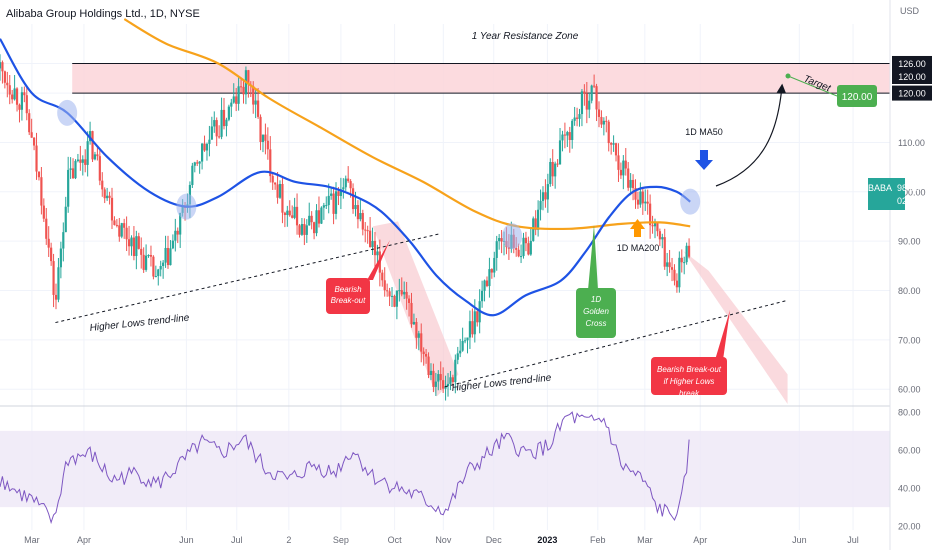 The height and width of the screenshot is (555, 932). What do you see at coordinates (909, 390) in the screenshot?
I see `price-axis-label: 60.00` at bounding box center [909, 390].